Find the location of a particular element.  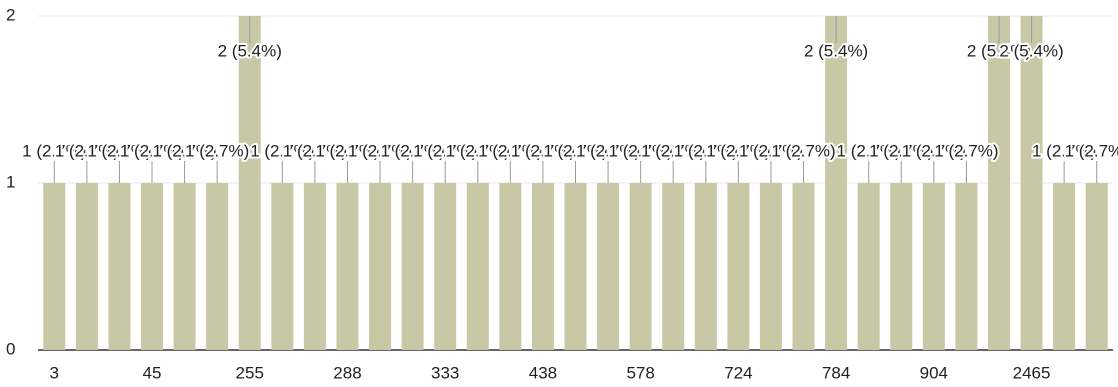

x-tick-label: 904 is located at coordinates (934, 372).